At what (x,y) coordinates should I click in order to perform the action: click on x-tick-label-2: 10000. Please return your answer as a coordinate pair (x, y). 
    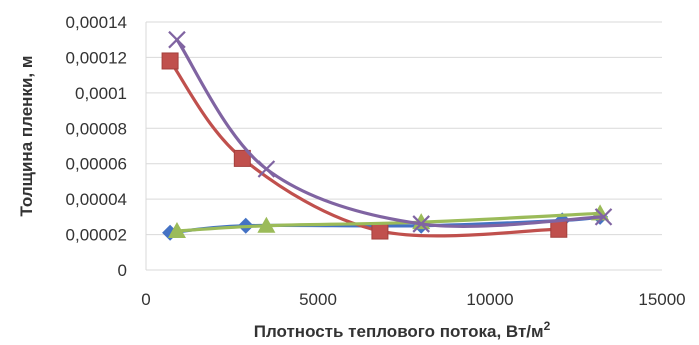
    Looking at the image, I should click on (489, 299).